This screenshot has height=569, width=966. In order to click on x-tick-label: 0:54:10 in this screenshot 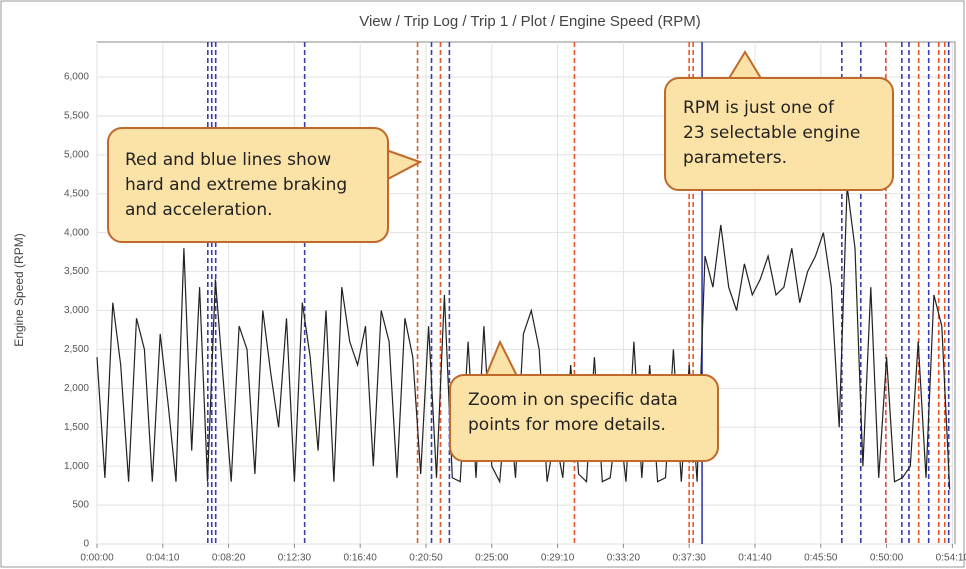, I will do `click(951, 558)`.